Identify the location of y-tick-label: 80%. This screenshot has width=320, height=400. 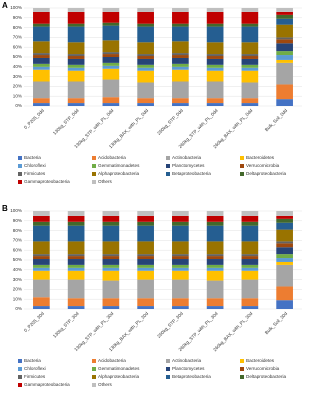
(17, 27).